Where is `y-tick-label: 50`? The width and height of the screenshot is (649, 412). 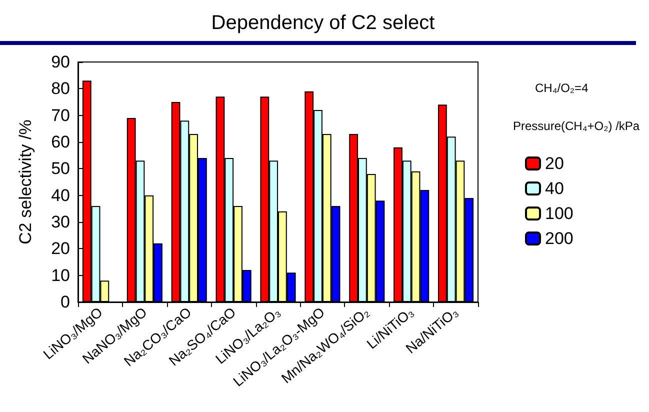 y-tick-label: 50 is located at coordinates (60, 168).